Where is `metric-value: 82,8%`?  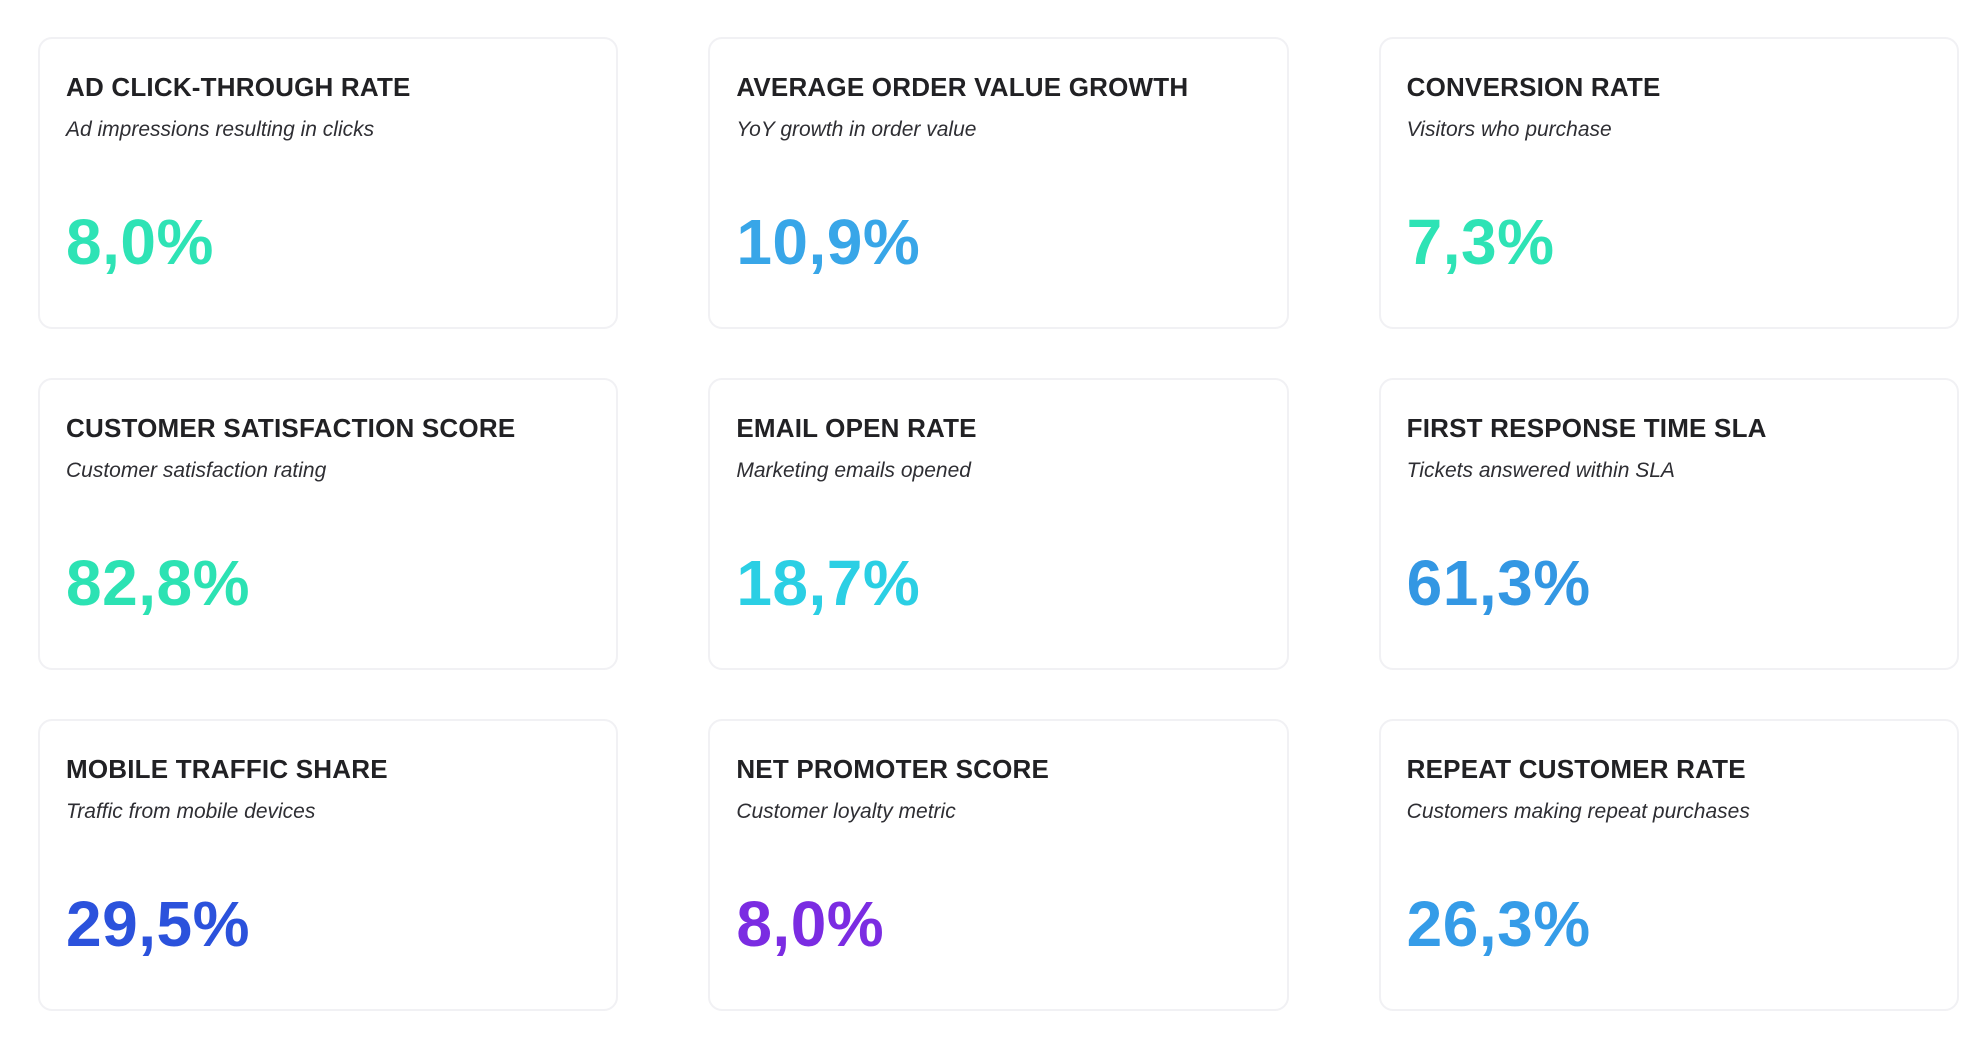
metric-value: 82,8% is located at coordinates (158, 582).